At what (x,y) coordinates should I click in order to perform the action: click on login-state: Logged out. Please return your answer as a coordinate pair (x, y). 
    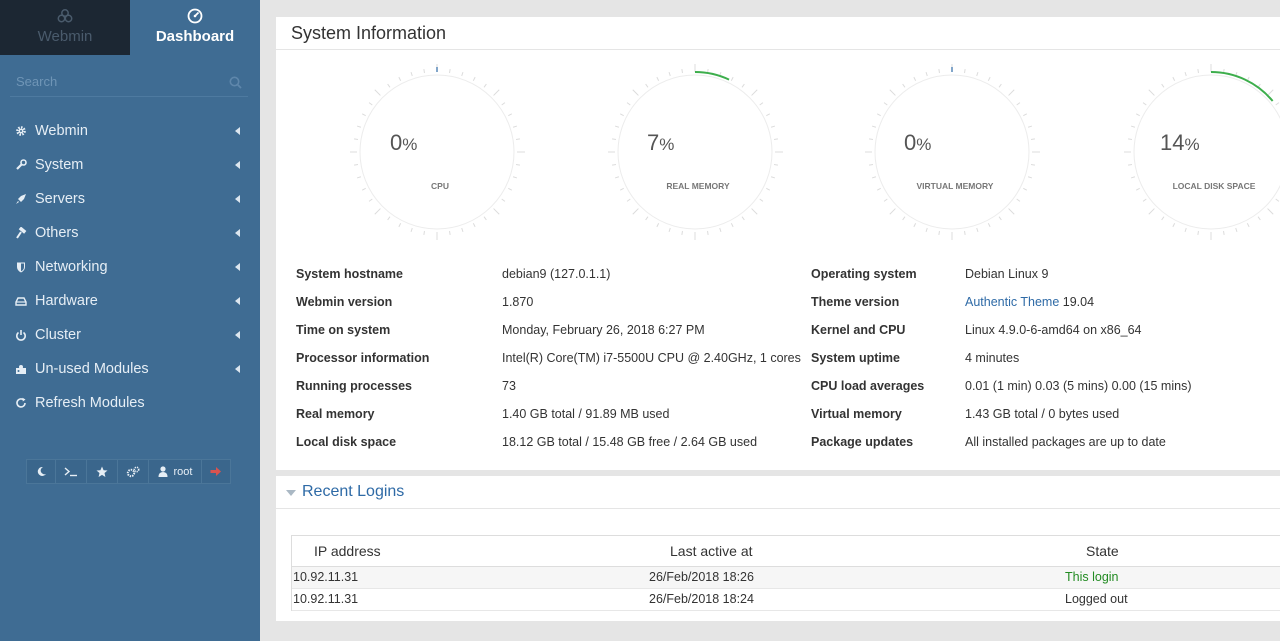
    Looking at the image, I should click on (1096, 599).